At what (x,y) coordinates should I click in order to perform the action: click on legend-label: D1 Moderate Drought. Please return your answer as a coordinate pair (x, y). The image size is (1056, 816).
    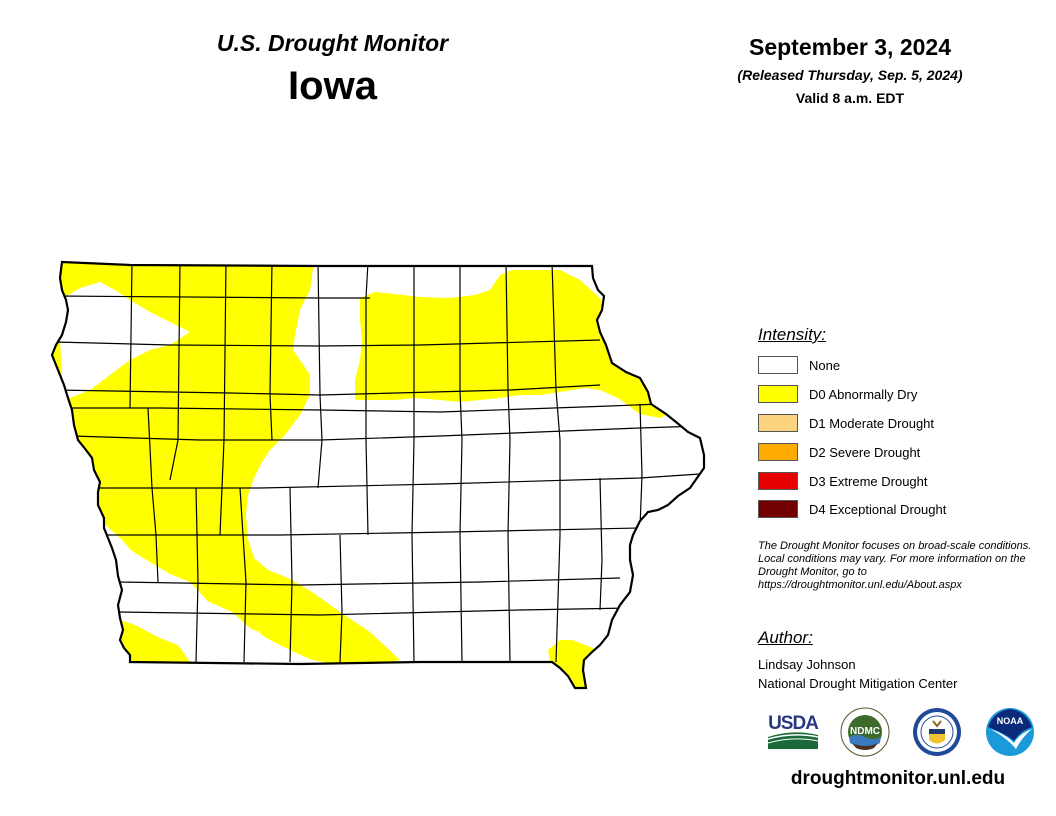
    Looking at the image, I should click on (872, 423).